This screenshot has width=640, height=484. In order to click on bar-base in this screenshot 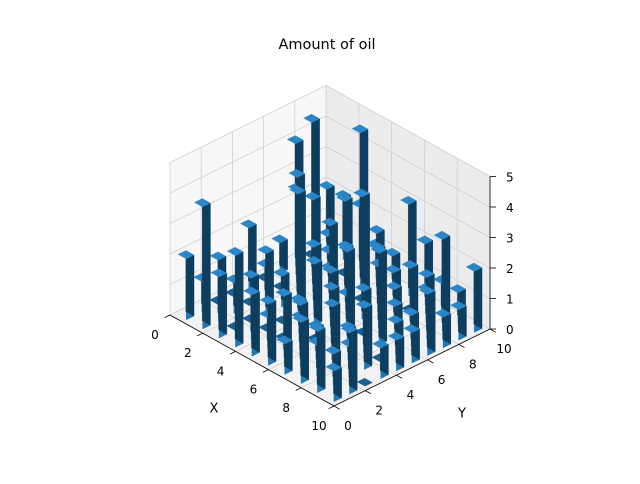, I will do `click(364, 382)`.